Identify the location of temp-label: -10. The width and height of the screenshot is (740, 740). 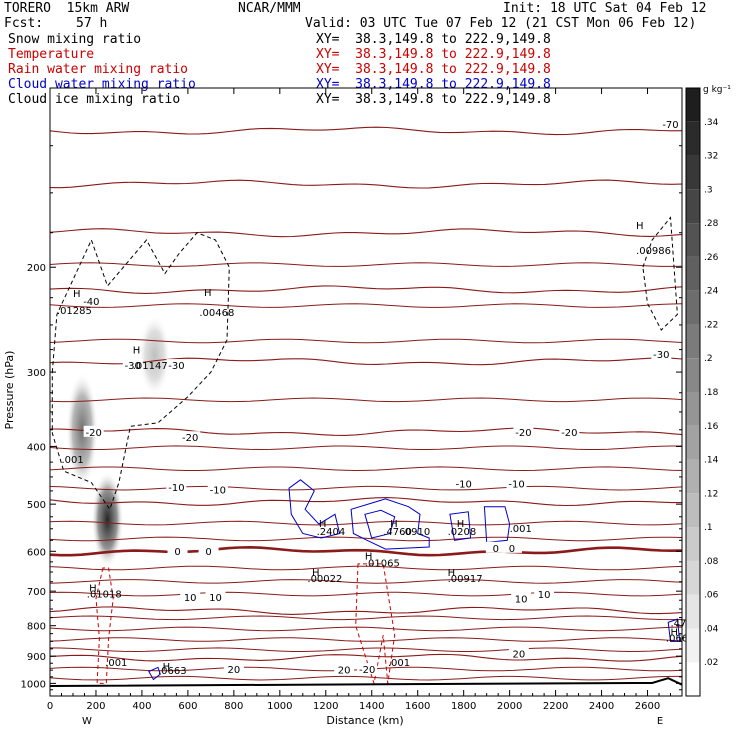
(176, 488).